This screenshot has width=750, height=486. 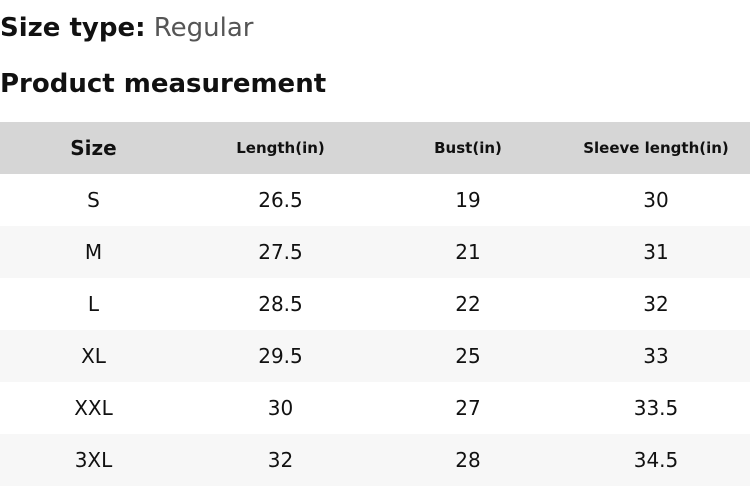 I want to click on size-type-line: Size type: Regular, so click(x=126, y=28).